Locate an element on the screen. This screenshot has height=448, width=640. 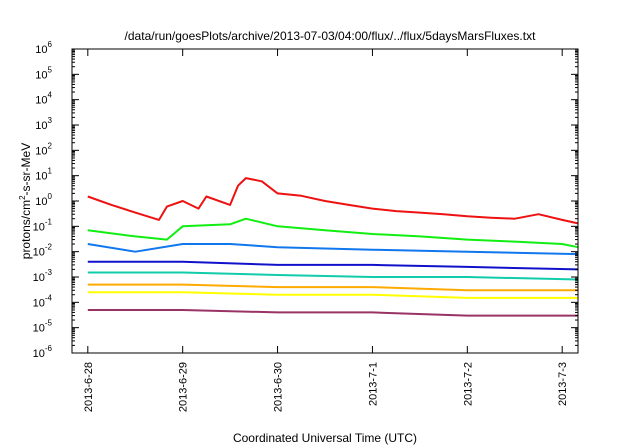
y-tick-label-exp: -3 is located at coordinates (49, 272).